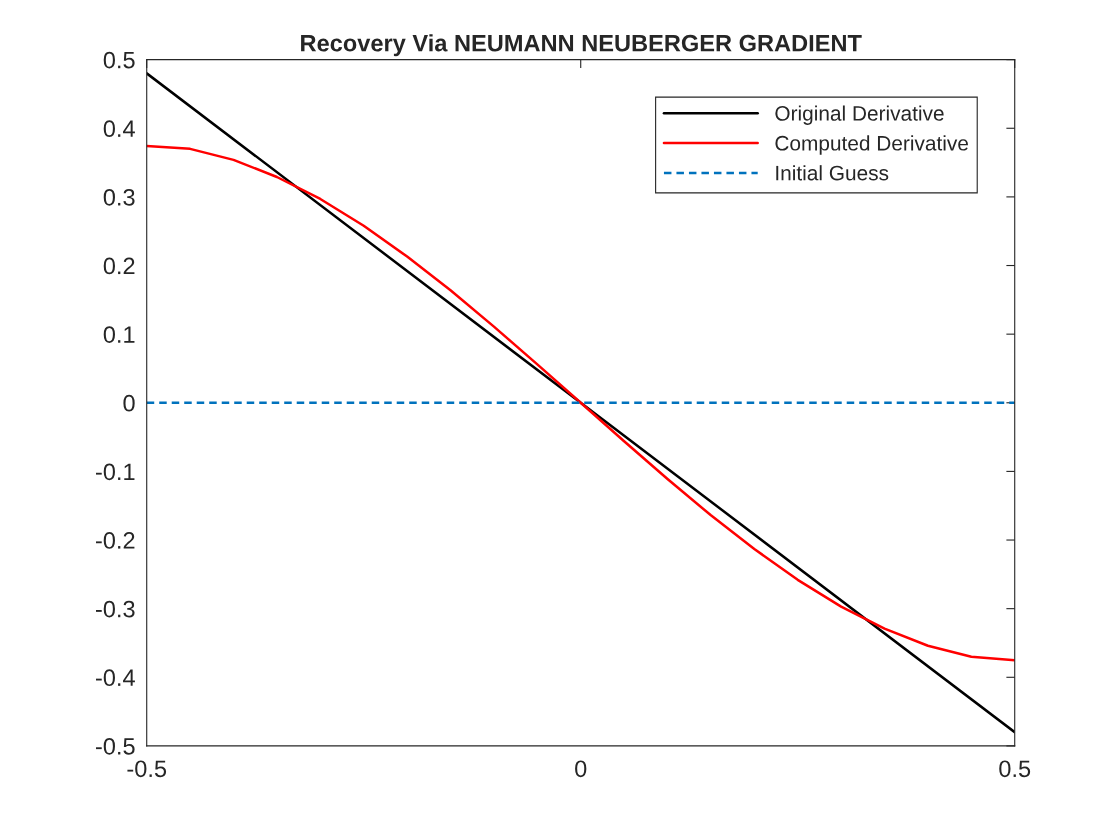 The image size is (1120, 840). I want to click on x-tick-label: 0.5, so click(1015, 769).